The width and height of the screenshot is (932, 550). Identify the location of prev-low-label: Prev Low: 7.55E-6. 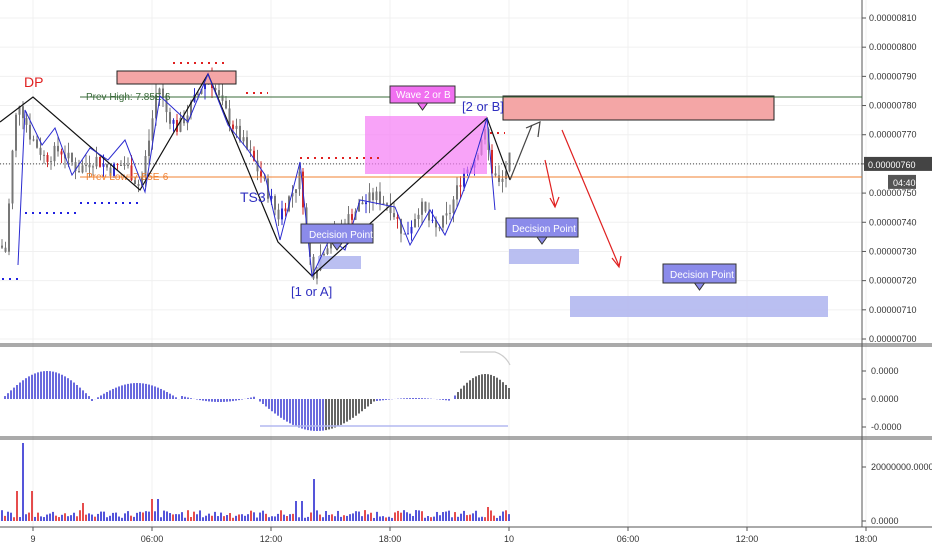
(127, 177).